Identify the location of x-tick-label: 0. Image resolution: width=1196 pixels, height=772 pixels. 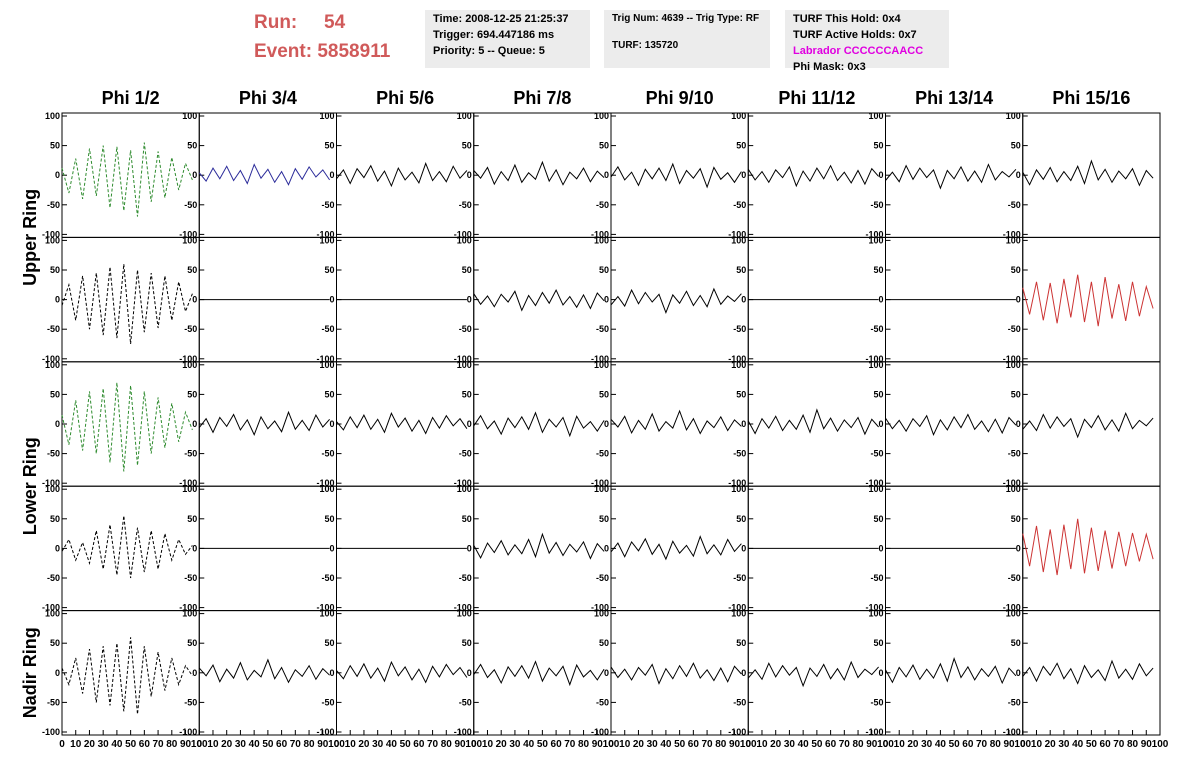
(337, 744).